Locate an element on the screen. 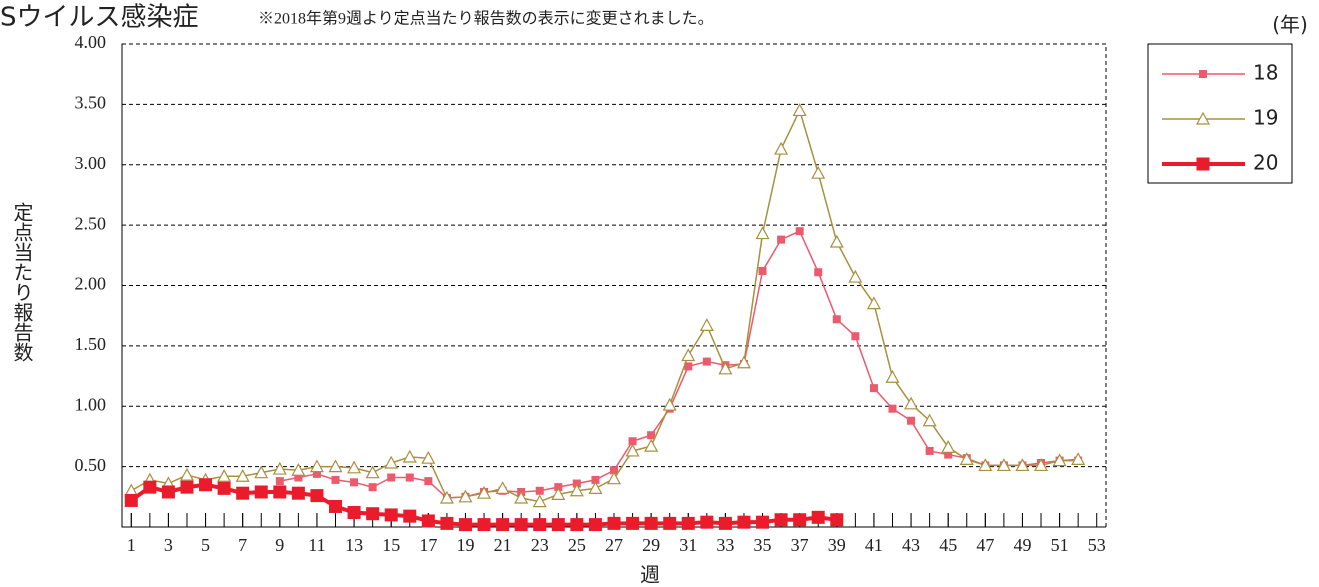 The height and width of the screenshot is (587, 1319). legend-box is located at coordinates (1220, 113).